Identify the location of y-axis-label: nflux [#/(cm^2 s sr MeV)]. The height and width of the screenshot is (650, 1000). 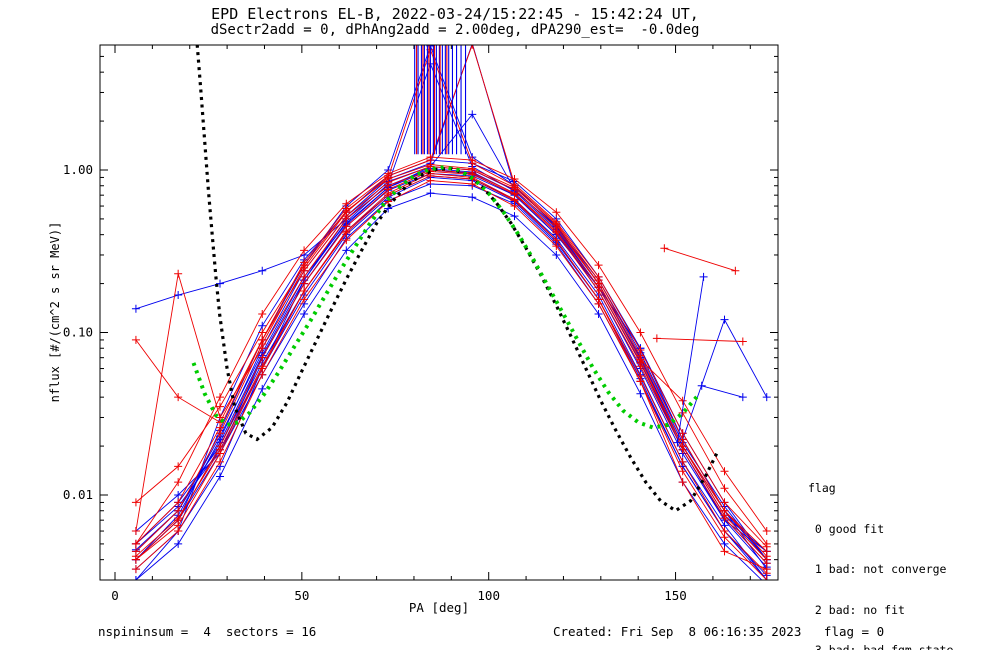
(55, 312).